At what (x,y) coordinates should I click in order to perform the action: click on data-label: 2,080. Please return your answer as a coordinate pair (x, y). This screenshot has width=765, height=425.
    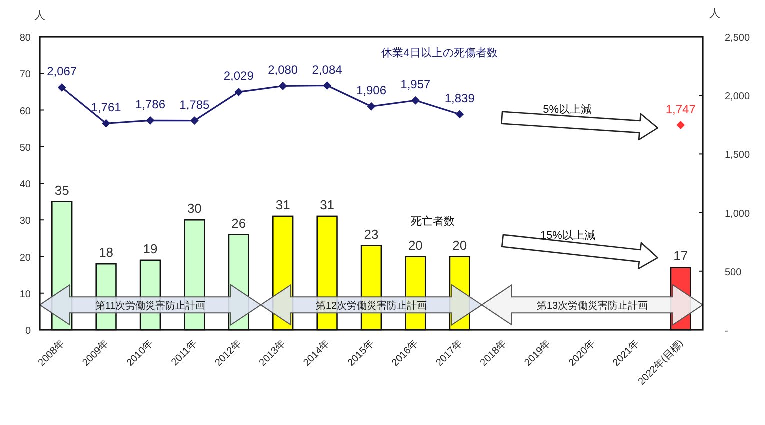
    Looking at the image, I should click on (283, 70).